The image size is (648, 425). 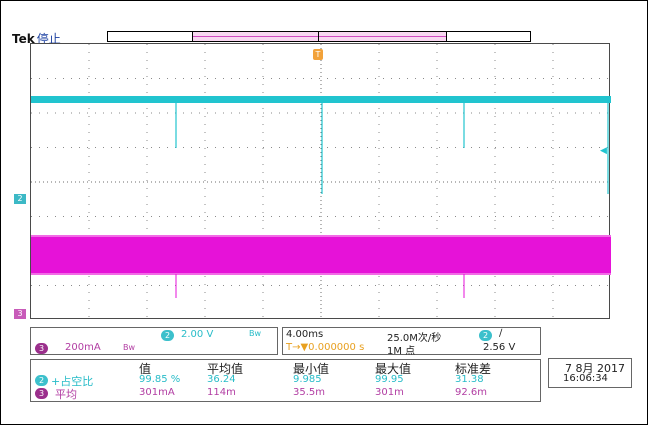 What do you see at coordinates (501, 333) in the screenshot?
I see `rising-edge-icon: ∕` at bounding box center [501, 333].